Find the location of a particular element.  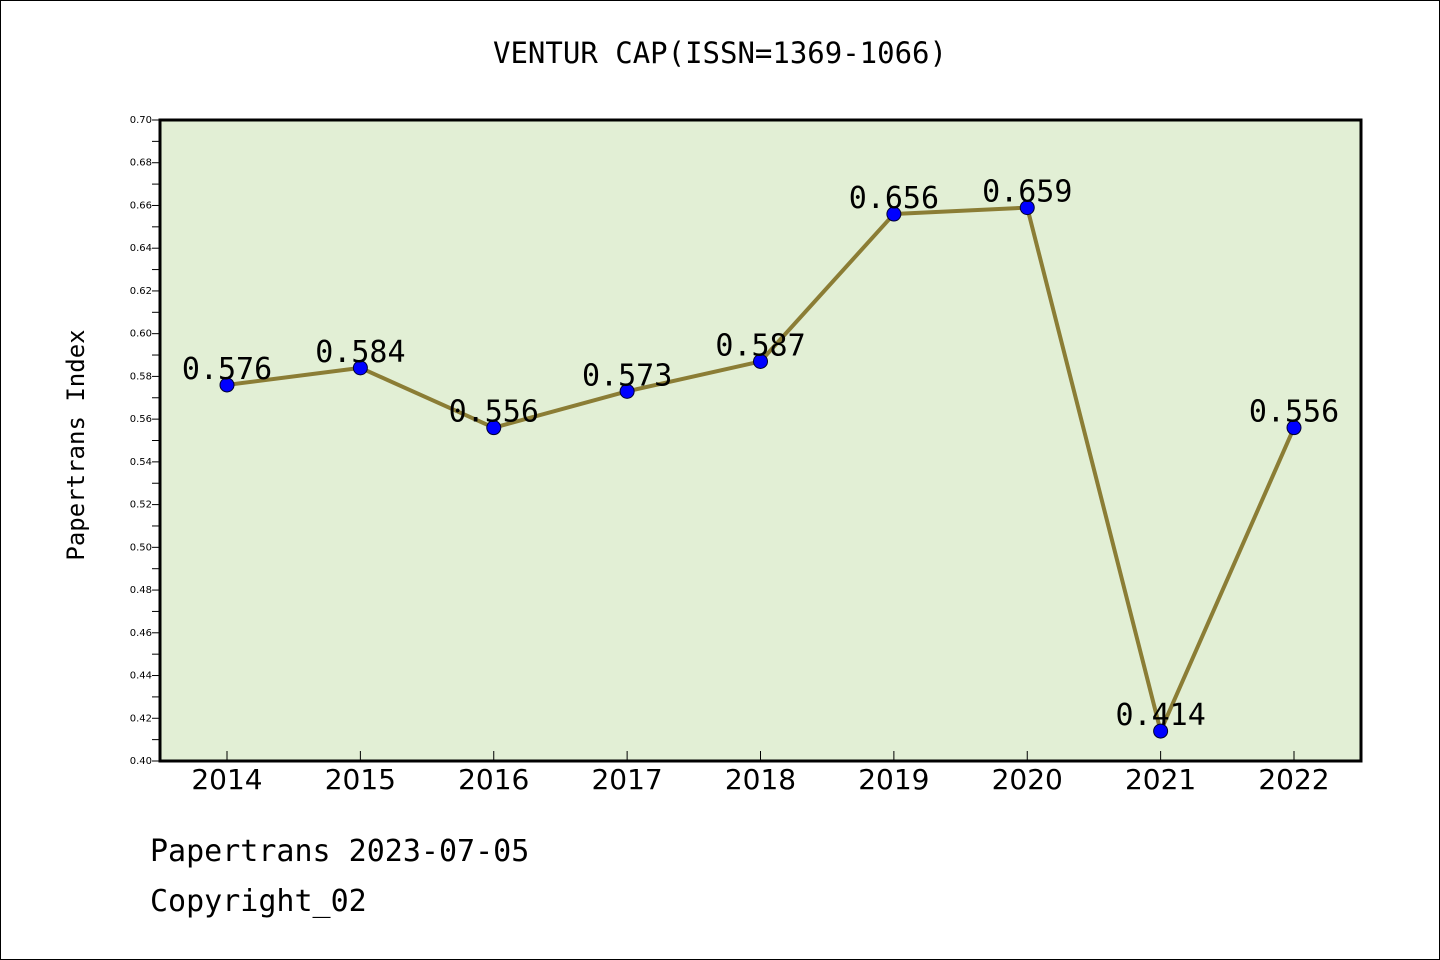

chart-title: VENTUR CAP(ISSN=1369-1066) is located at coordinates (720, 53).